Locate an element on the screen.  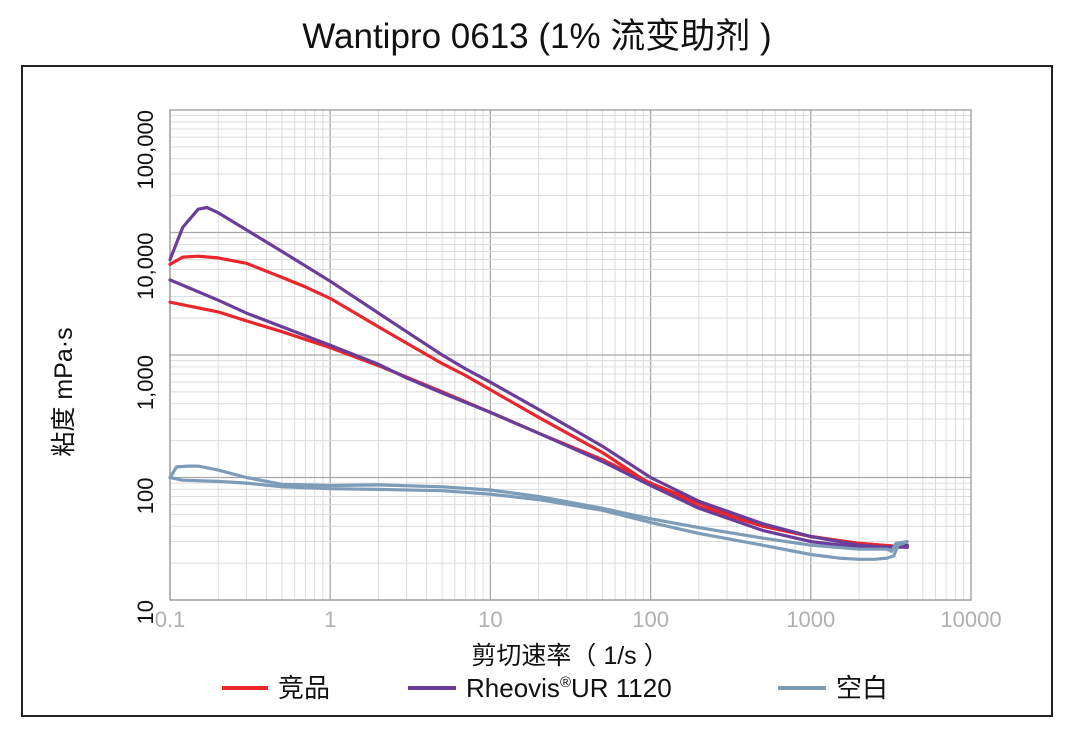
legend-label-rheovis-rest: UR 1120 is located at coordinates (621, 688).